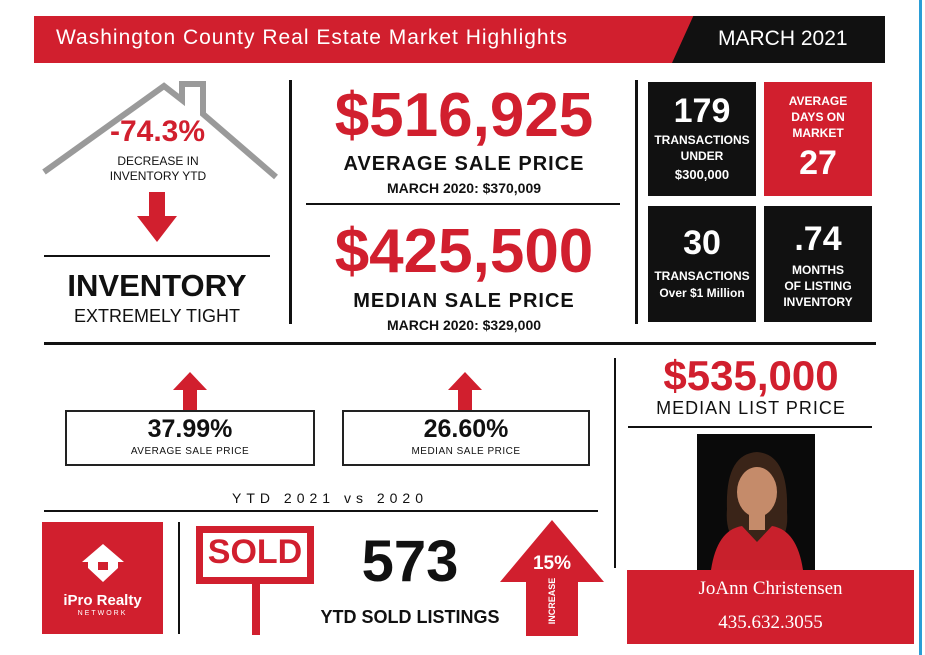 The width and height of the screenshot is (925, 655). What do you see at coordinates (702, 111) in the screenshot?
I see `tile-under-300k-value: 179` at bounding box center [702, 111].